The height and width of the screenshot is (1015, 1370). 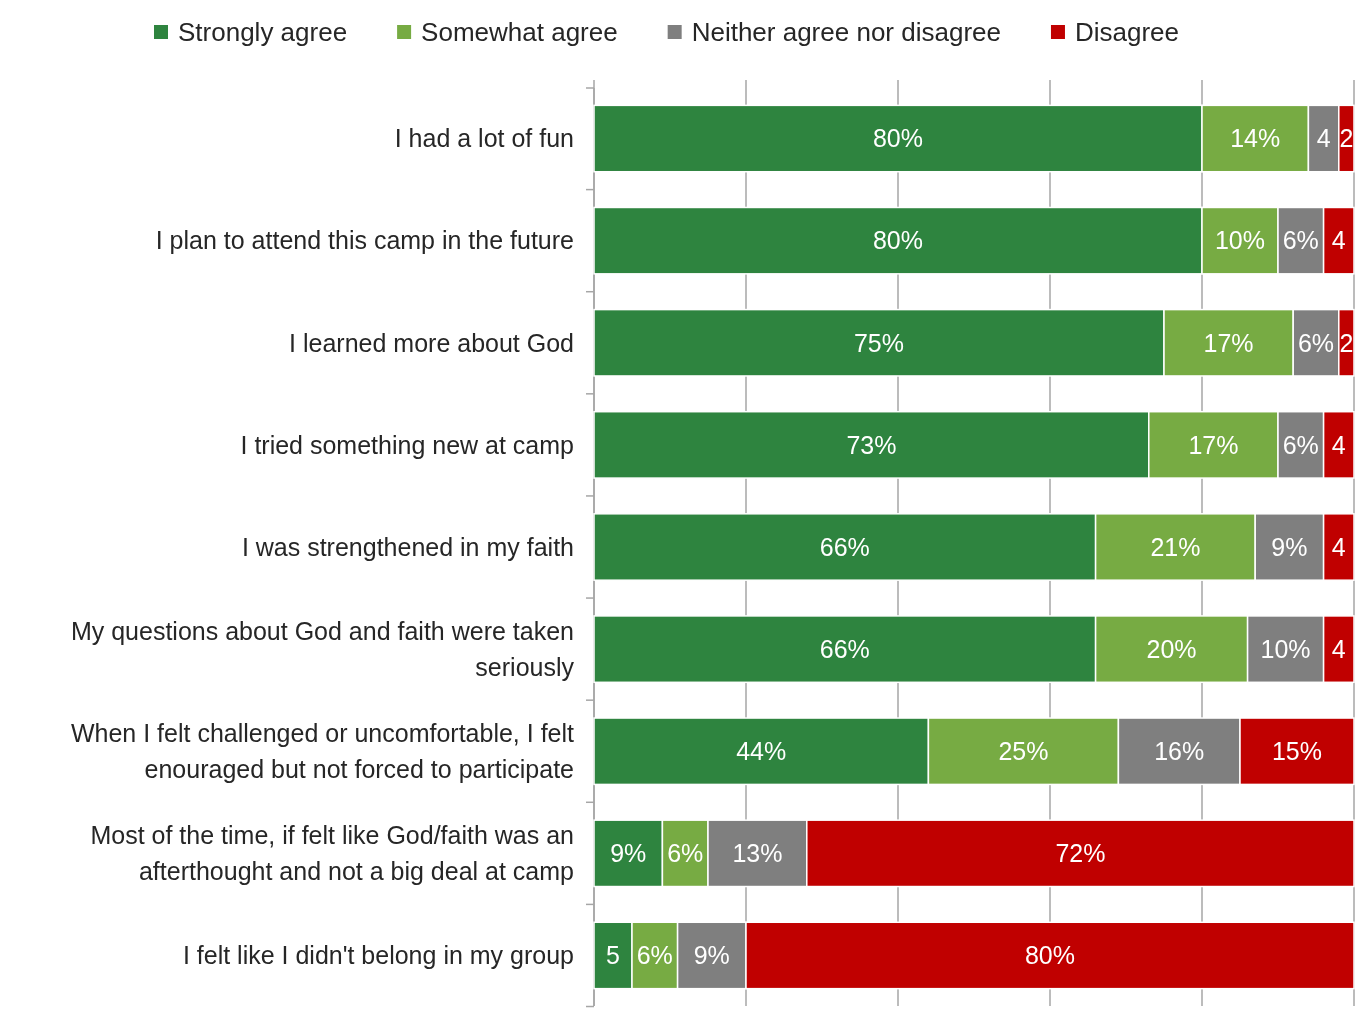 What do you see at coordinates (871, 444) in the screenshot?
I see `data-label: 73%` at bounding box center [871, 444].